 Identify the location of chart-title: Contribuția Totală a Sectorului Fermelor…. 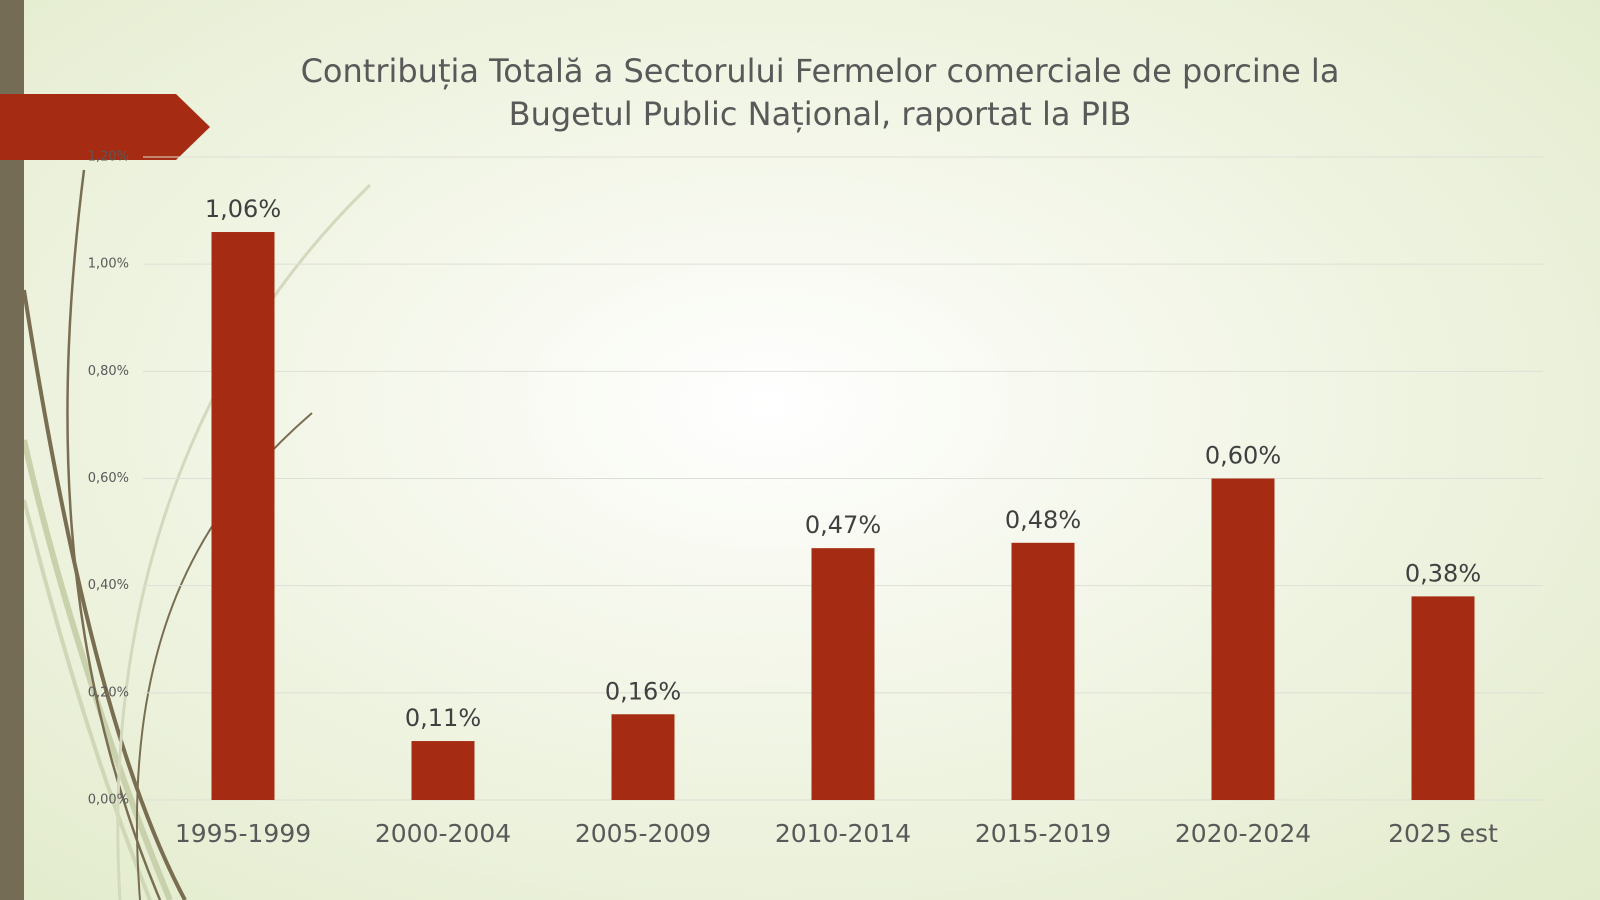
(820, 92).